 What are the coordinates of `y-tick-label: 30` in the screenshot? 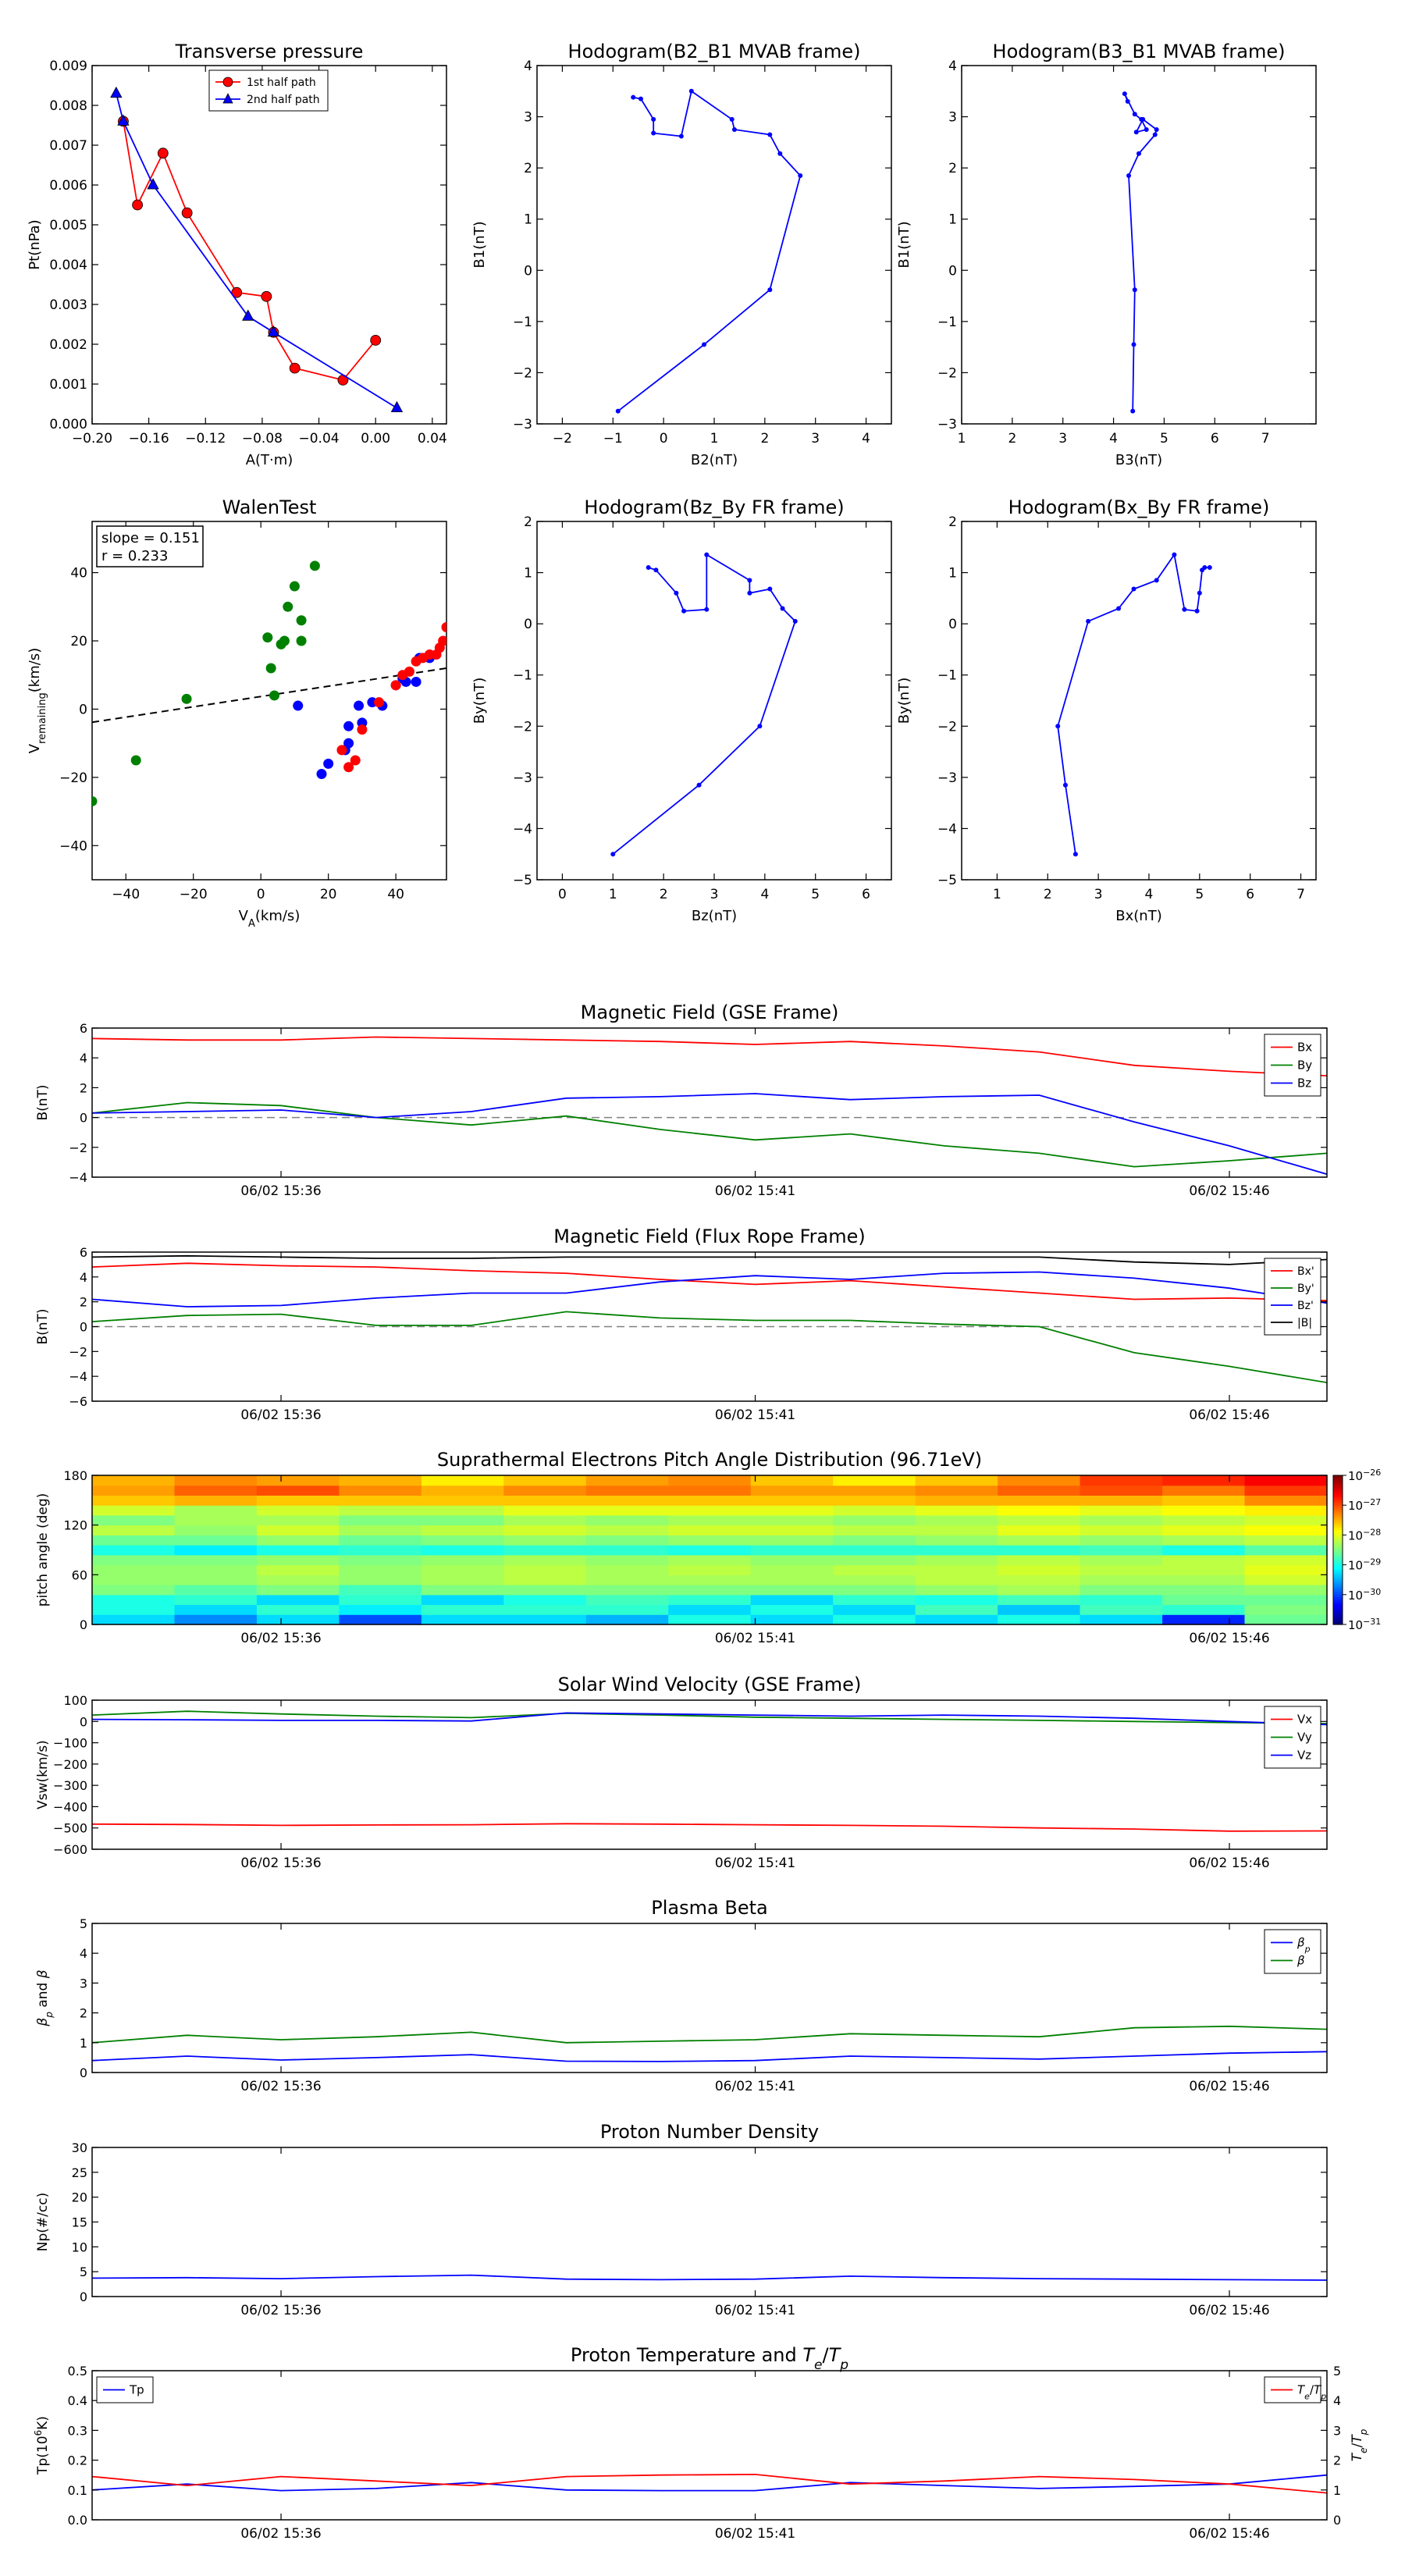 It's located at (80, 2147).